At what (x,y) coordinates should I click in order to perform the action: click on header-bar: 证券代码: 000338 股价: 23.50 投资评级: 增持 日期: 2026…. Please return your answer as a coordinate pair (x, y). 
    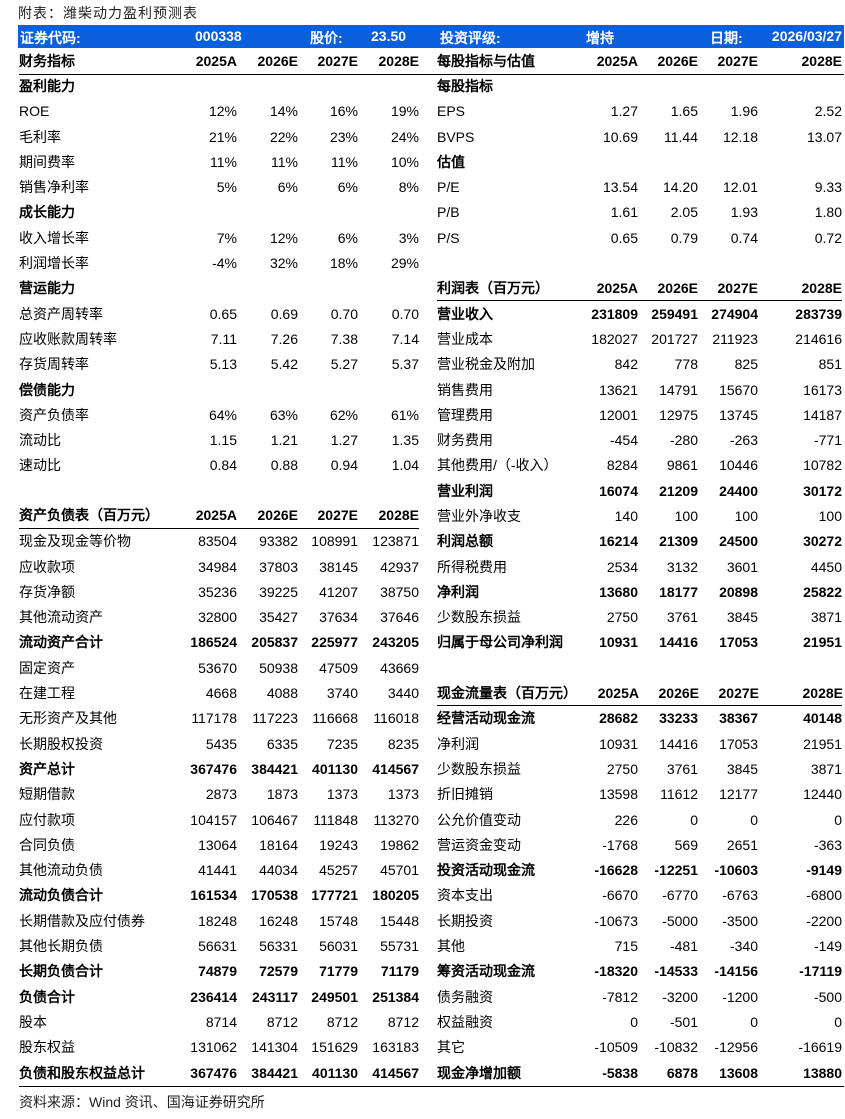
    Looking at the image, I should click on (431, 36).